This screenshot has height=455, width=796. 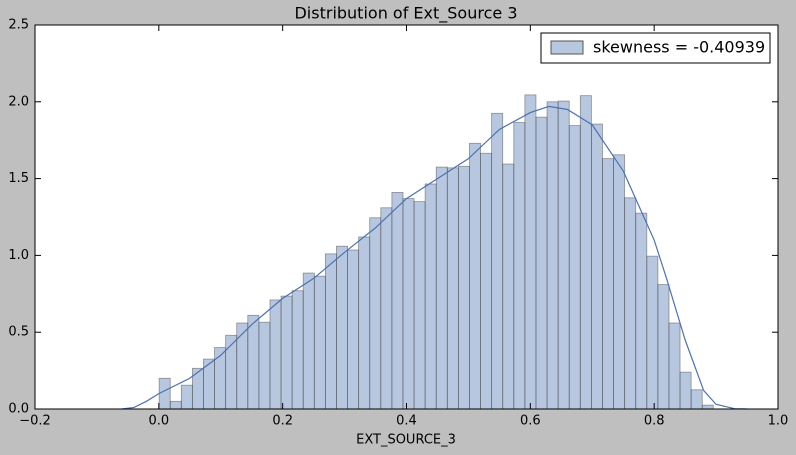 What do you see at coordinates (406, 421) in the screenshot?
I see `x-tick-label: 0.4` at bounding box center [406, 421].